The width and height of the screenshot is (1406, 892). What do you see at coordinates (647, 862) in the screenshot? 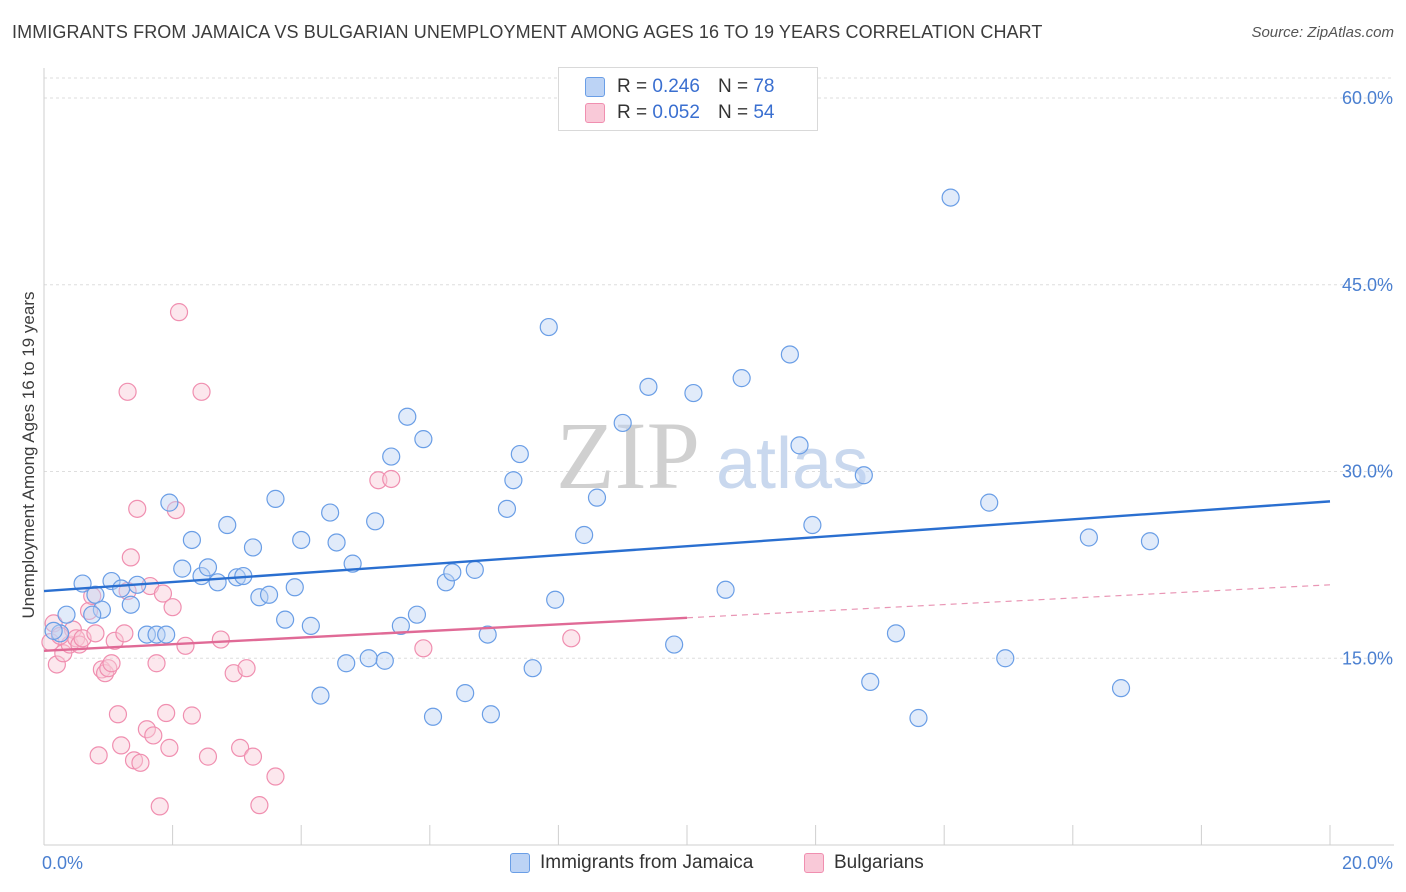
I see `legend-label-jamaica: Immigrants from Jamaica` at bounding box center [647, 862].